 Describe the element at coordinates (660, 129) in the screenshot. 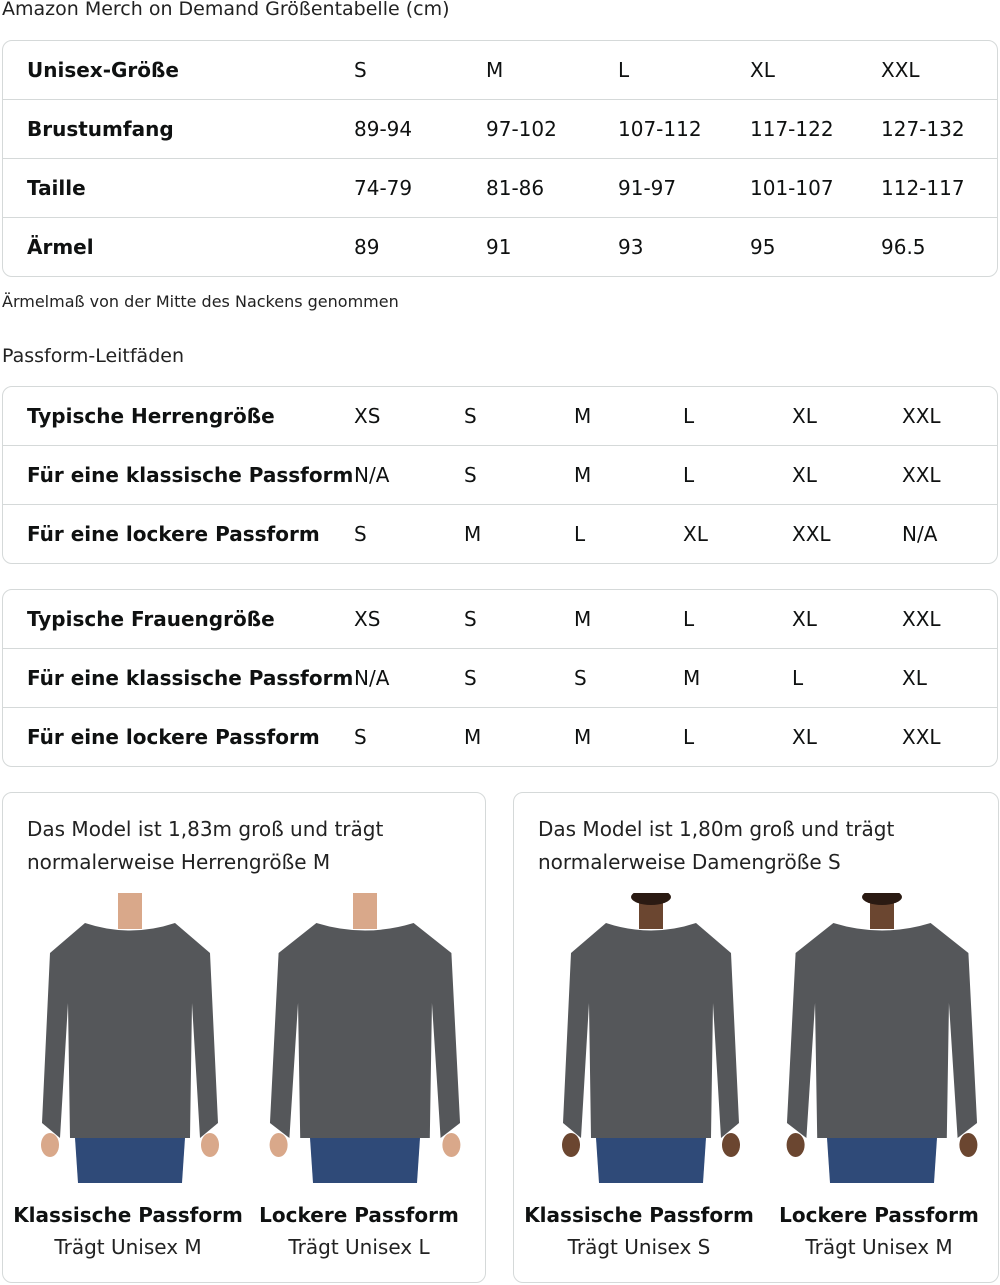

I see `table-cell: 107-112` at that location.